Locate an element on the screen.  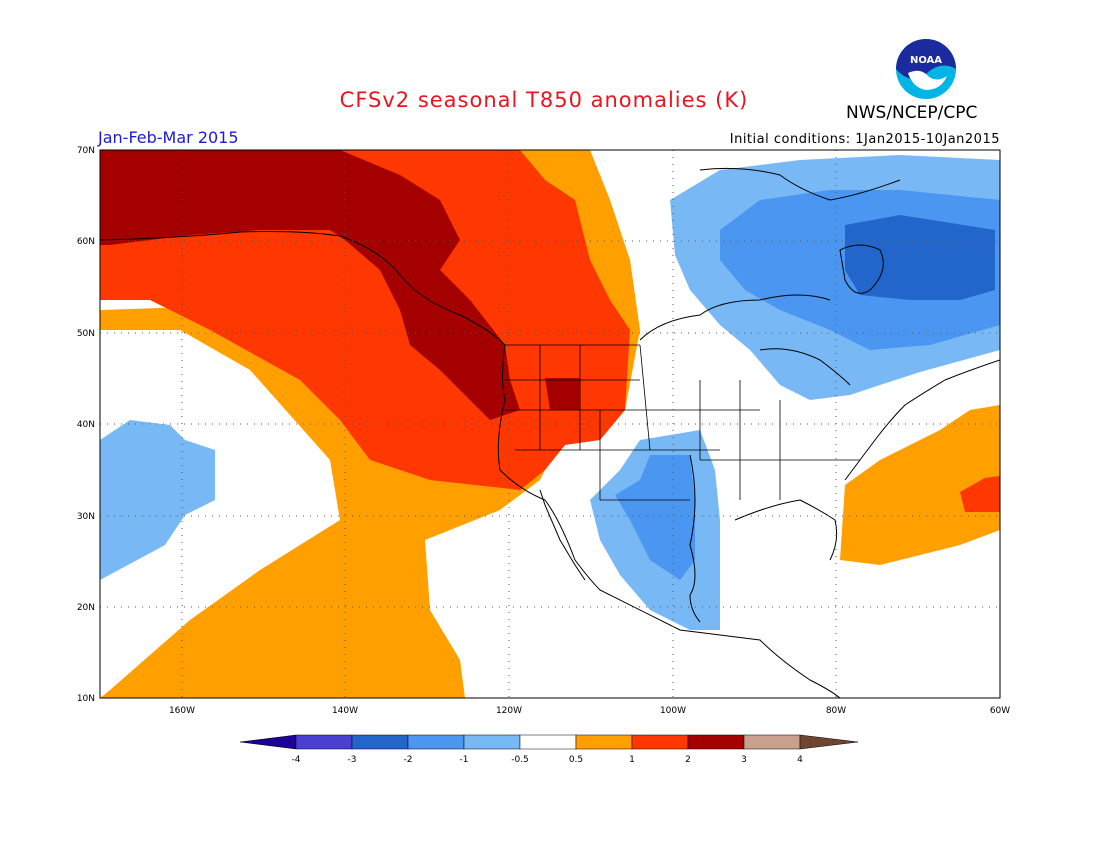
svg-text: NOAA is located at coordinates (926, 60).